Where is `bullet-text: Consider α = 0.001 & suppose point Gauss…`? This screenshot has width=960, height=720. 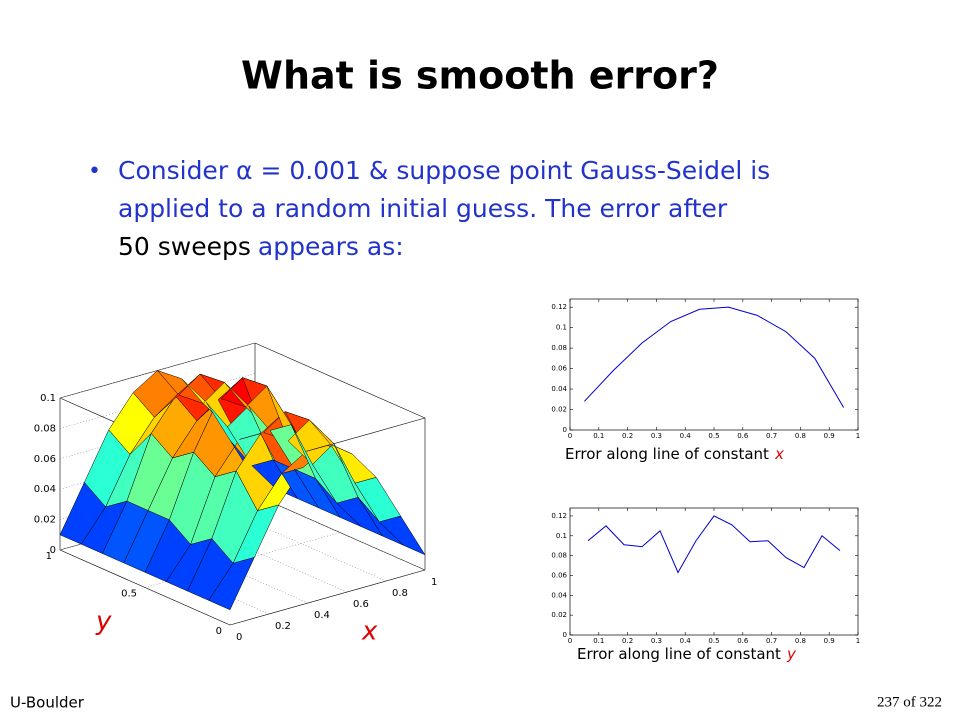
bullet-text: Consider α = 0.001 & suppose point Gauss… is located at coordinates (444, 208).